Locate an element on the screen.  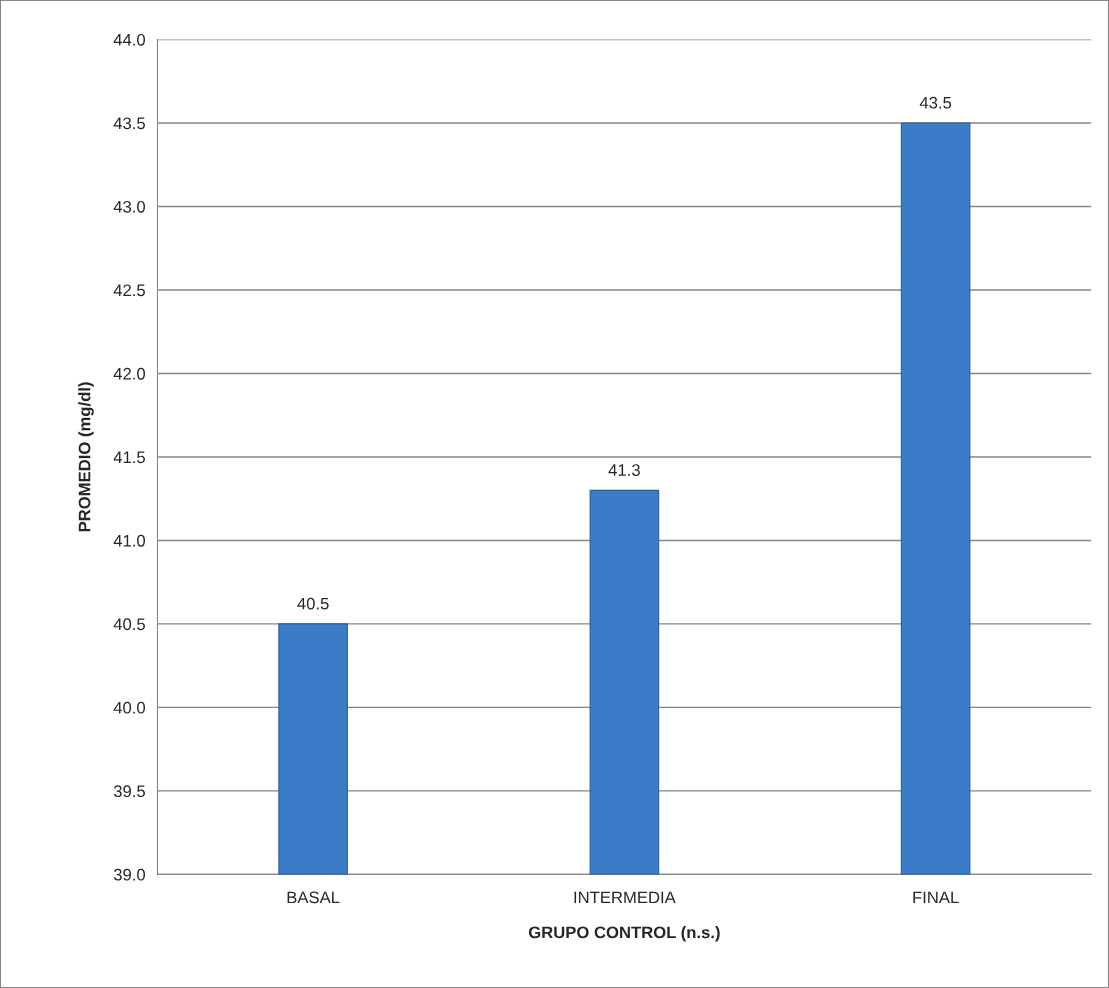
y-axis-title: PROMEDIO (mg/dl) is located at coordinates (86, 457).